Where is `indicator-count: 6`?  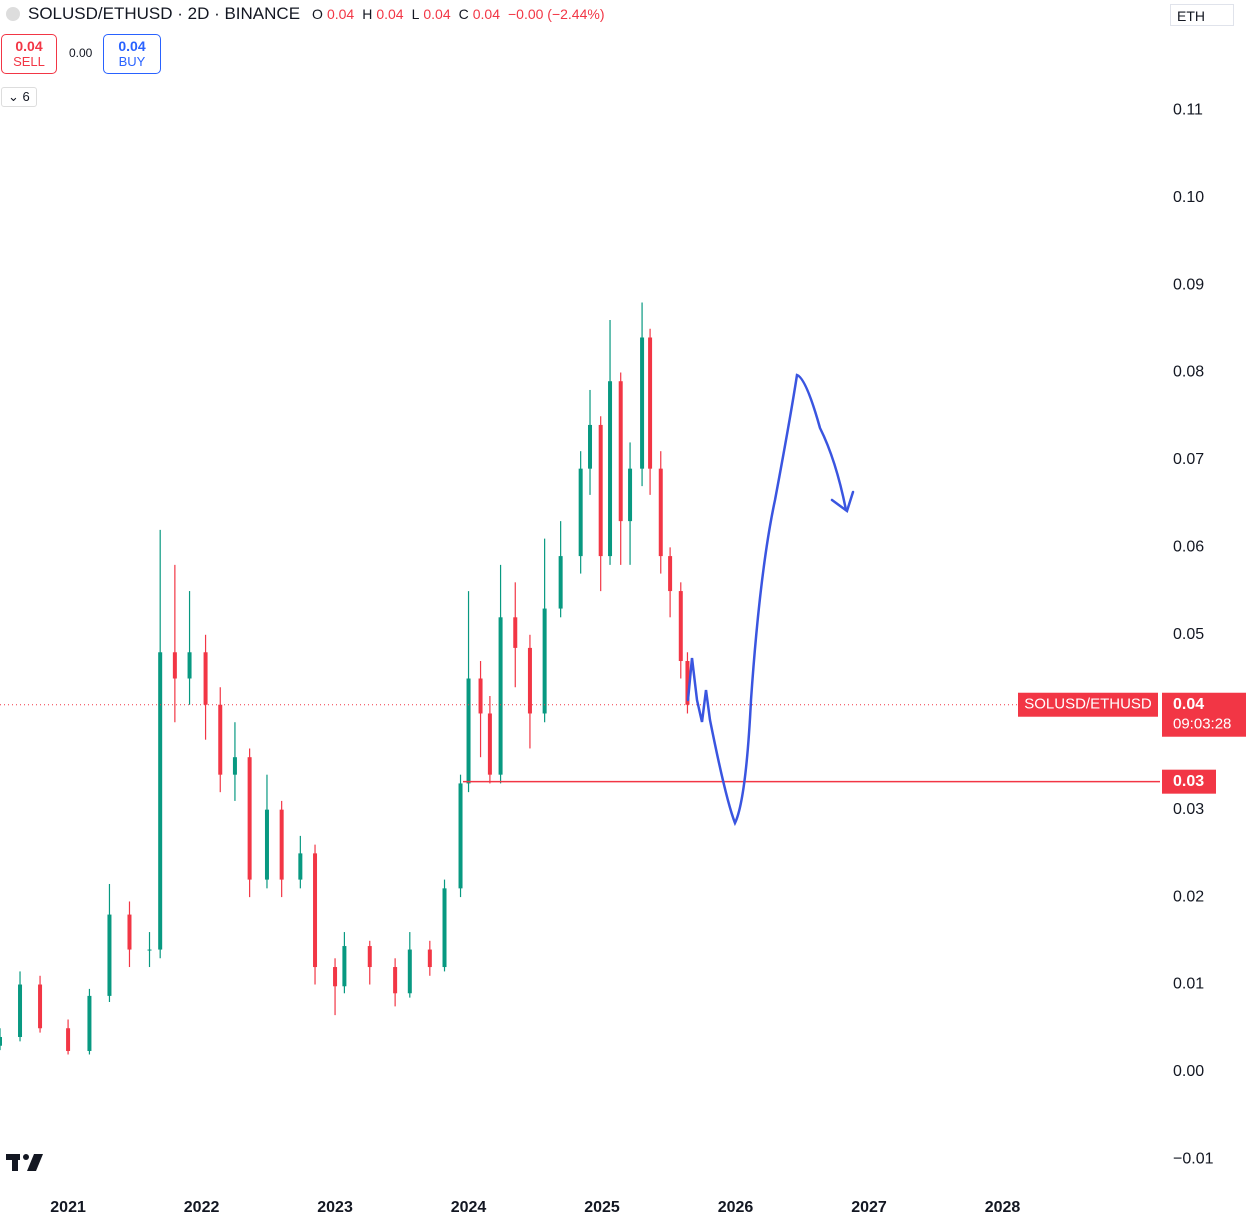
indicator-count: 6 is located at coordinates (26, 96).